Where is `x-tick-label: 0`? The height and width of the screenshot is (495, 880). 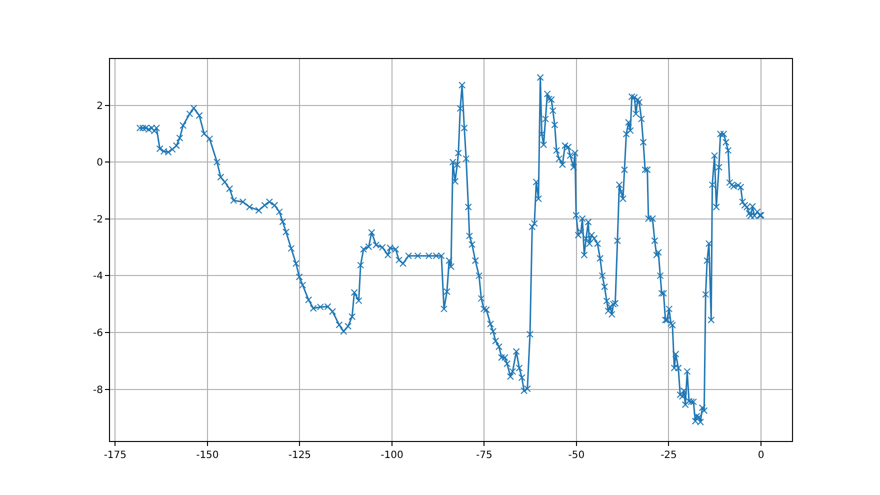 x-tick-label: 0 is located at coordinates (761, 455).